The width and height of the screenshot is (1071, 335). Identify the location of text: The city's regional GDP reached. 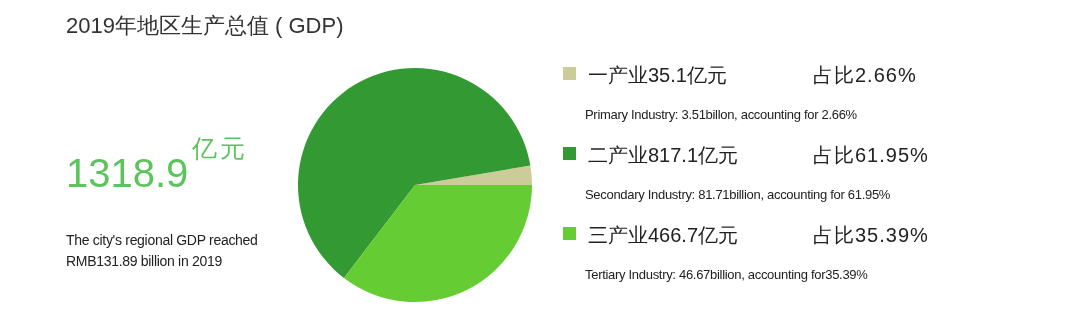
(162, 240).